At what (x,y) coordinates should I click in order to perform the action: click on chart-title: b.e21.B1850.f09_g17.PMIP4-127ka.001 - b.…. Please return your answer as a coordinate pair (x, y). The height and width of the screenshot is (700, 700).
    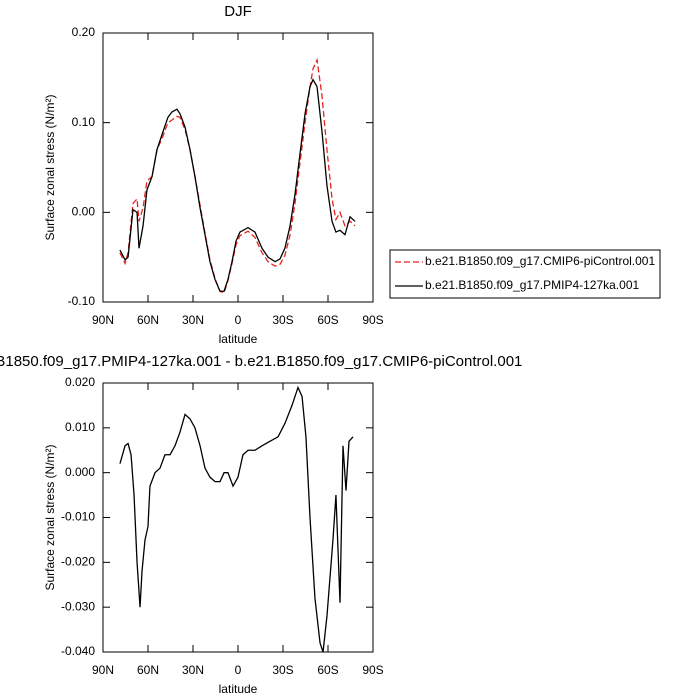
    Looking at the image, I should click on (261, 361).